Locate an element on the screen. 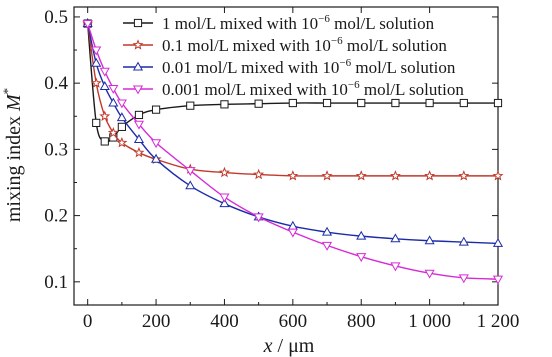  legend-label: 0.1 mol/L mixed with 10−6 mol/L solution is located at coordinates (304, 45).